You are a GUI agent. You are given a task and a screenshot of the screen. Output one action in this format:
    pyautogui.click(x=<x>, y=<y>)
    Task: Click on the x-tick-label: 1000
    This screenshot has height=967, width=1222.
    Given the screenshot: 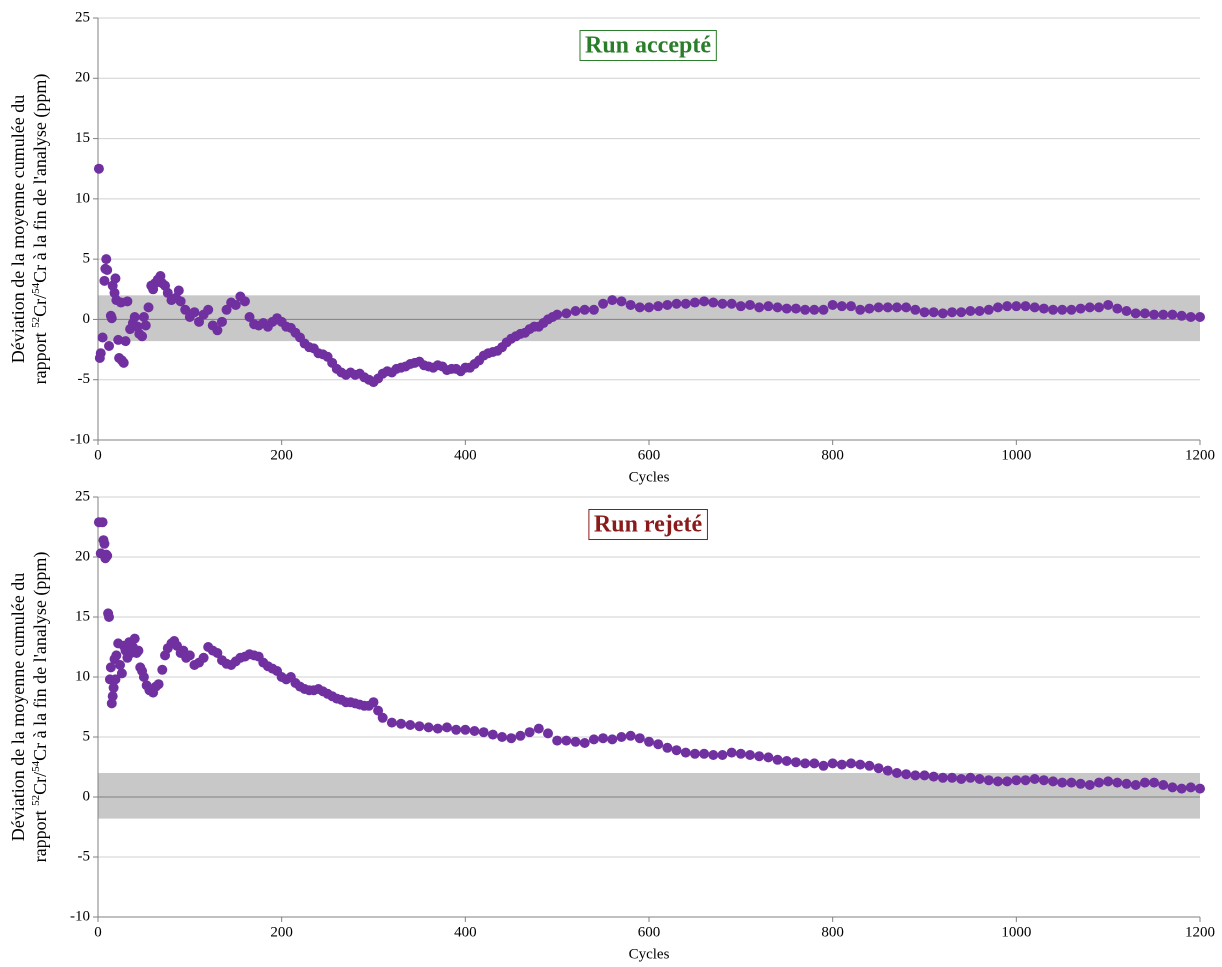 What is the action you would take?
    pyautogui.click(x=1016, y=932)
    